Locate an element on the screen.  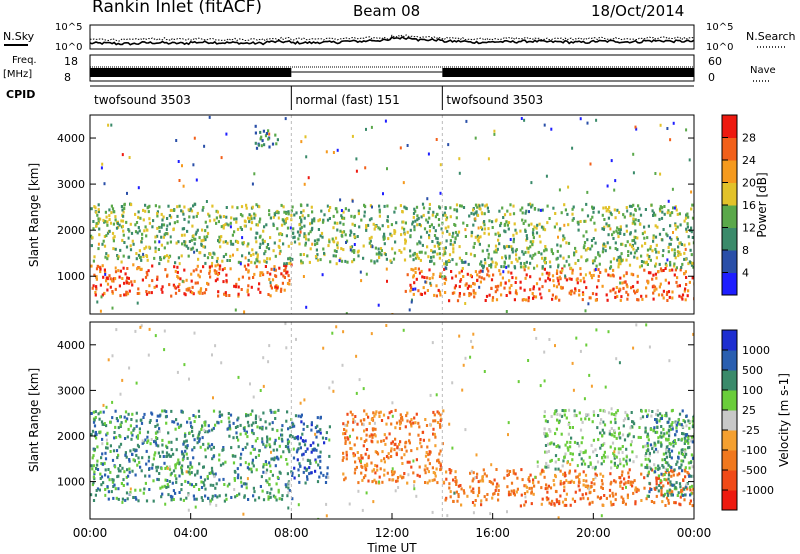
cpid-label-0: twofsound 3503 is located at coordinates (142, 100).